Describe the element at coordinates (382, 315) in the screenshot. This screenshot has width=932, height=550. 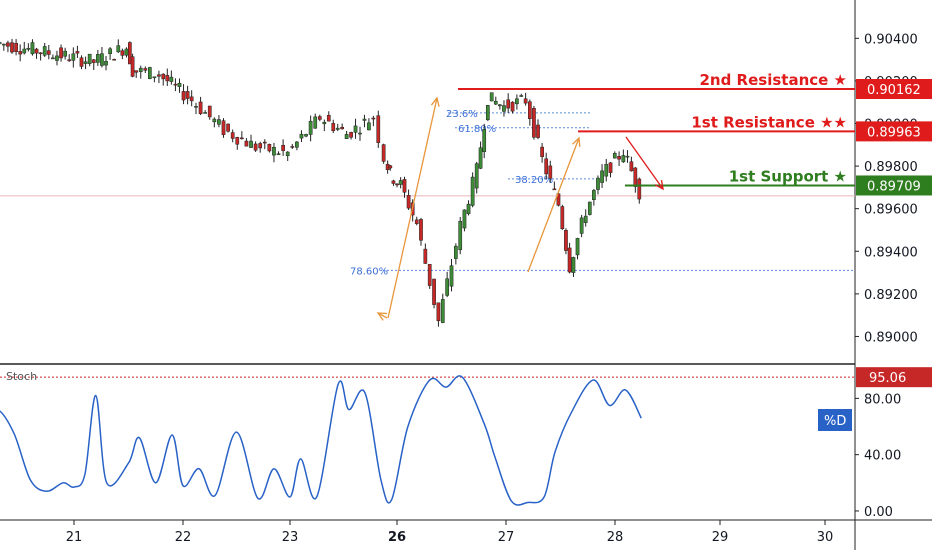
I see `drop-arrow` at that location.